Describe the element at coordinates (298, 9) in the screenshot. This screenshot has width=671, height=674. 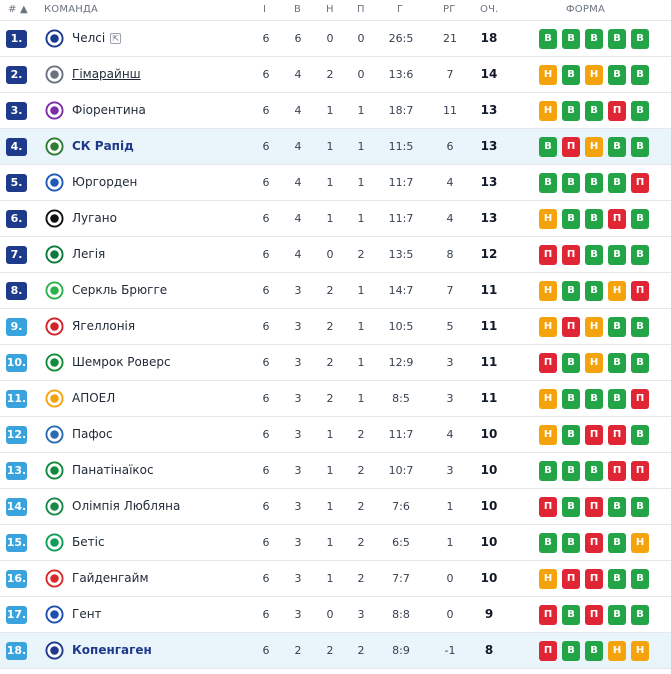
I see `header-won: В` at that location.